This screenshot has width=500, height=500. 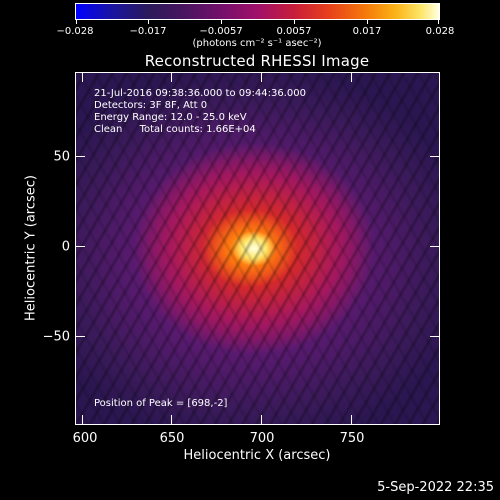 I want to click on x-axis-title: Heliocentric X (arcsec), so click(x=257, y=455).